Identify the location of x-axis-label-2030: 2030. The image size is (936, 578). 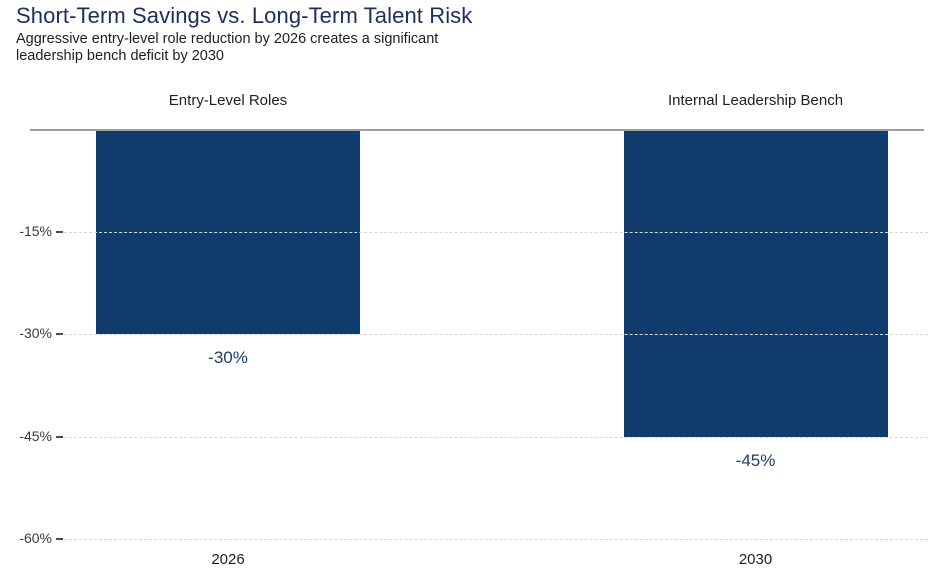
(755, 559).